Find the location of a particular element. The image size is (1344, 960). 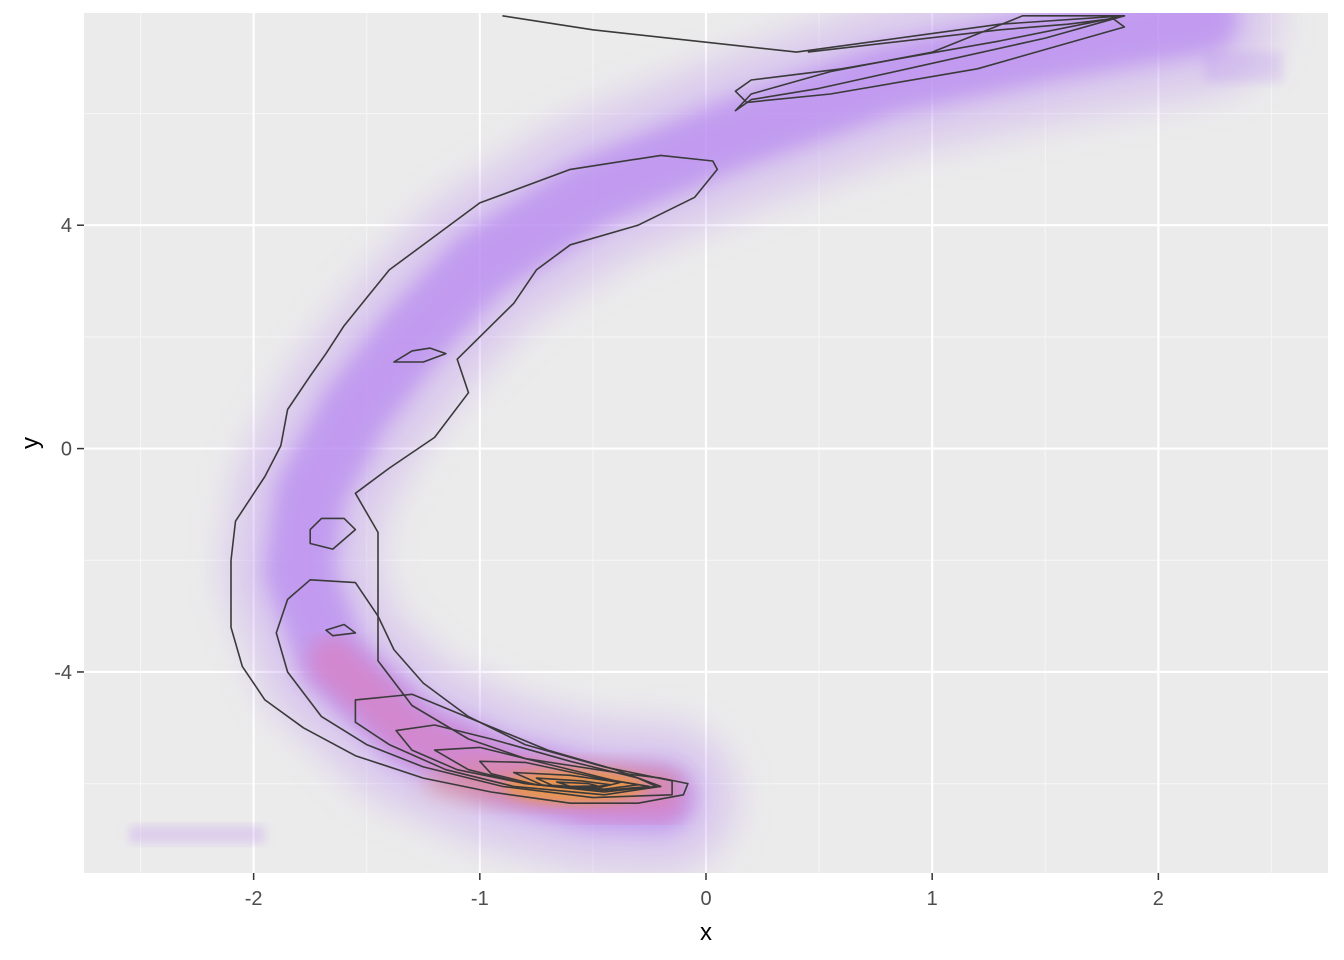

y-axis-ticks: -4 0 4 is located at coordinates (69, 449).